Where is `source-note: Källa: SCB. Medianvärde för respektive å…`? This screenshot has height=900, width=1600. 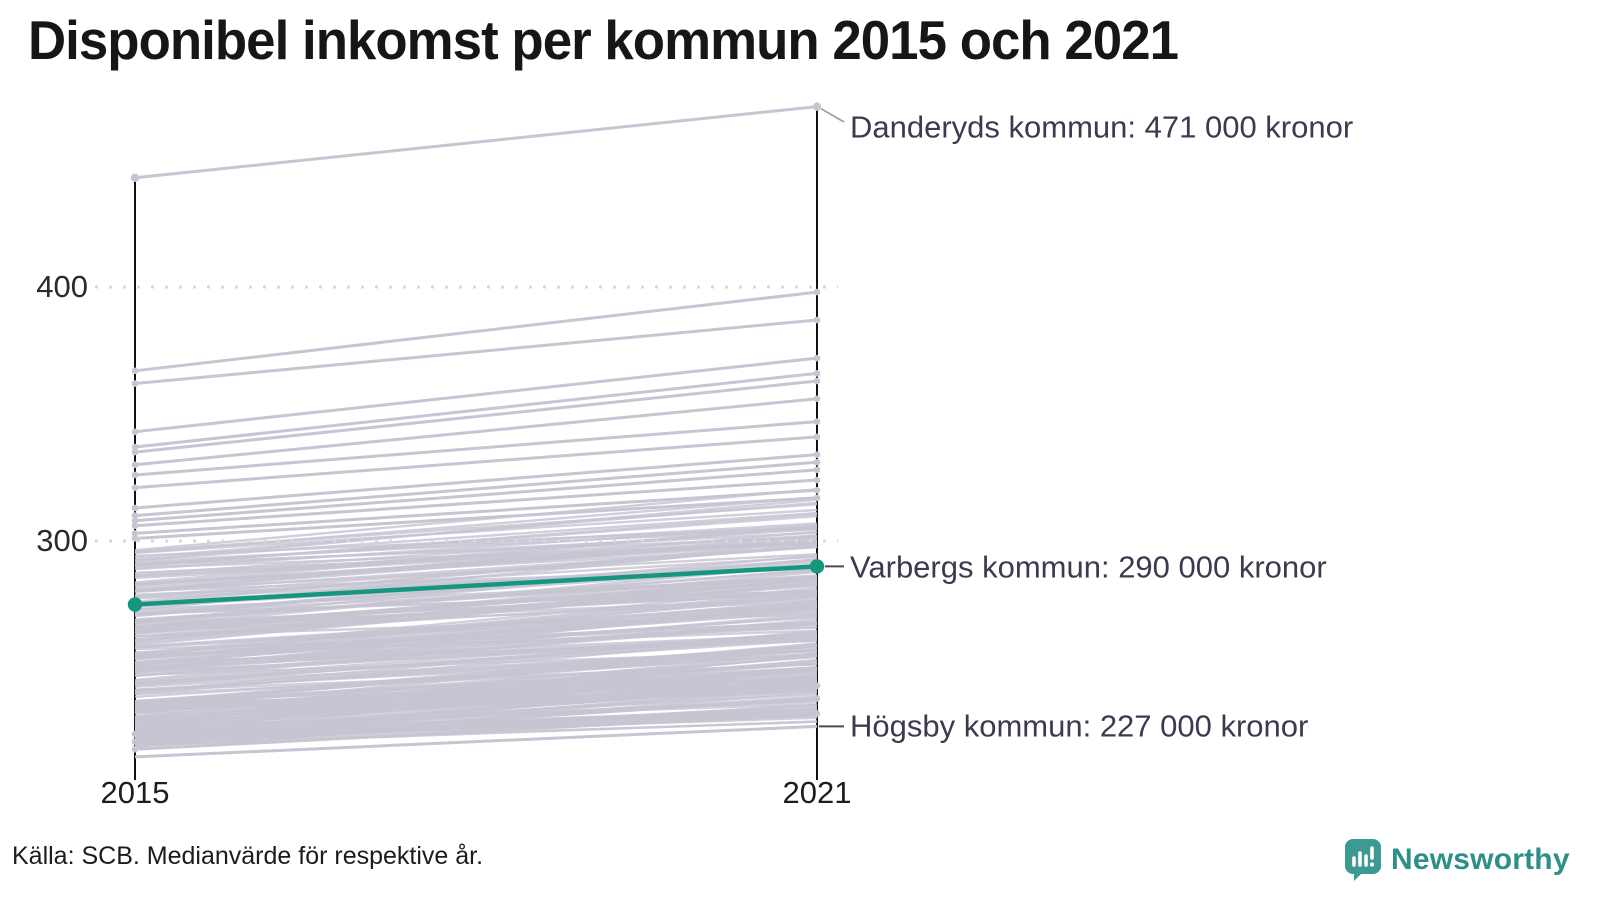 source-note: Källa: SCB. Medianvärde för respektive å… is located at coordinates (248, 856).